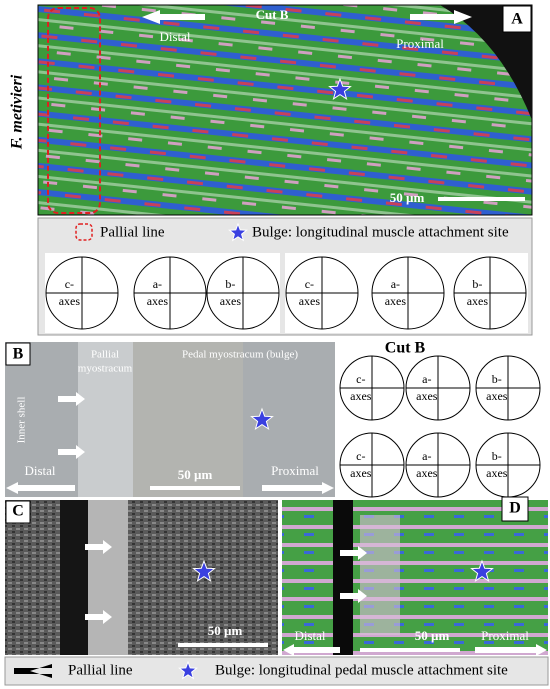  I want to click on panel-label: B, so click(18, 354).